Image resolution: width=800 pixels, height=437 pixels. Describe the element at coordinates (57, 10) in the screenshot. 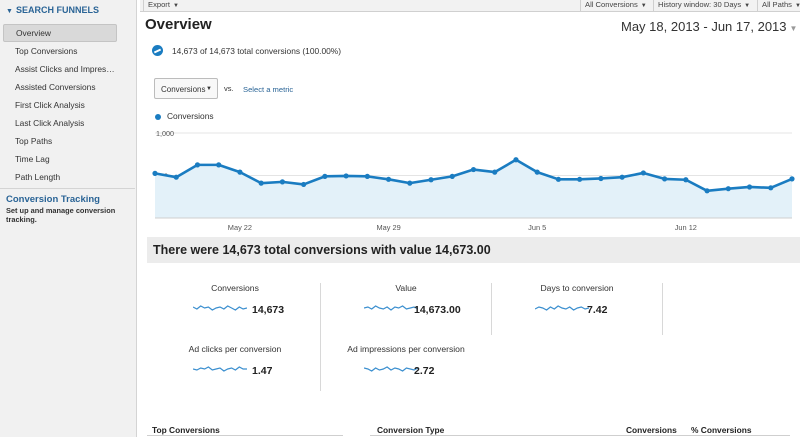

I see `section-title: SEARCH FUNNELS` at that location.